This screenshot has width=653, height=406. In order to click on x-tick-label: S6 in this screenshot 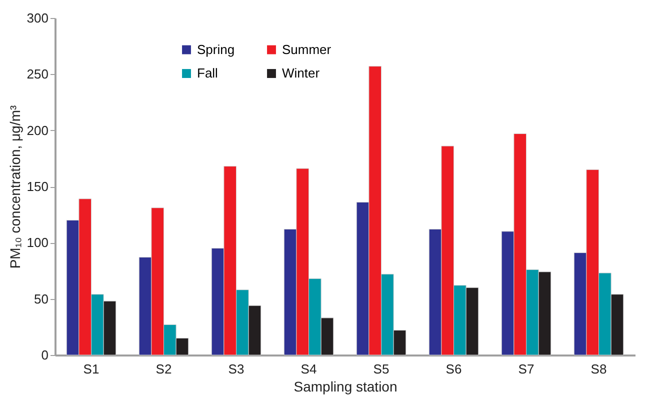, I will do `click(454, 369)`.